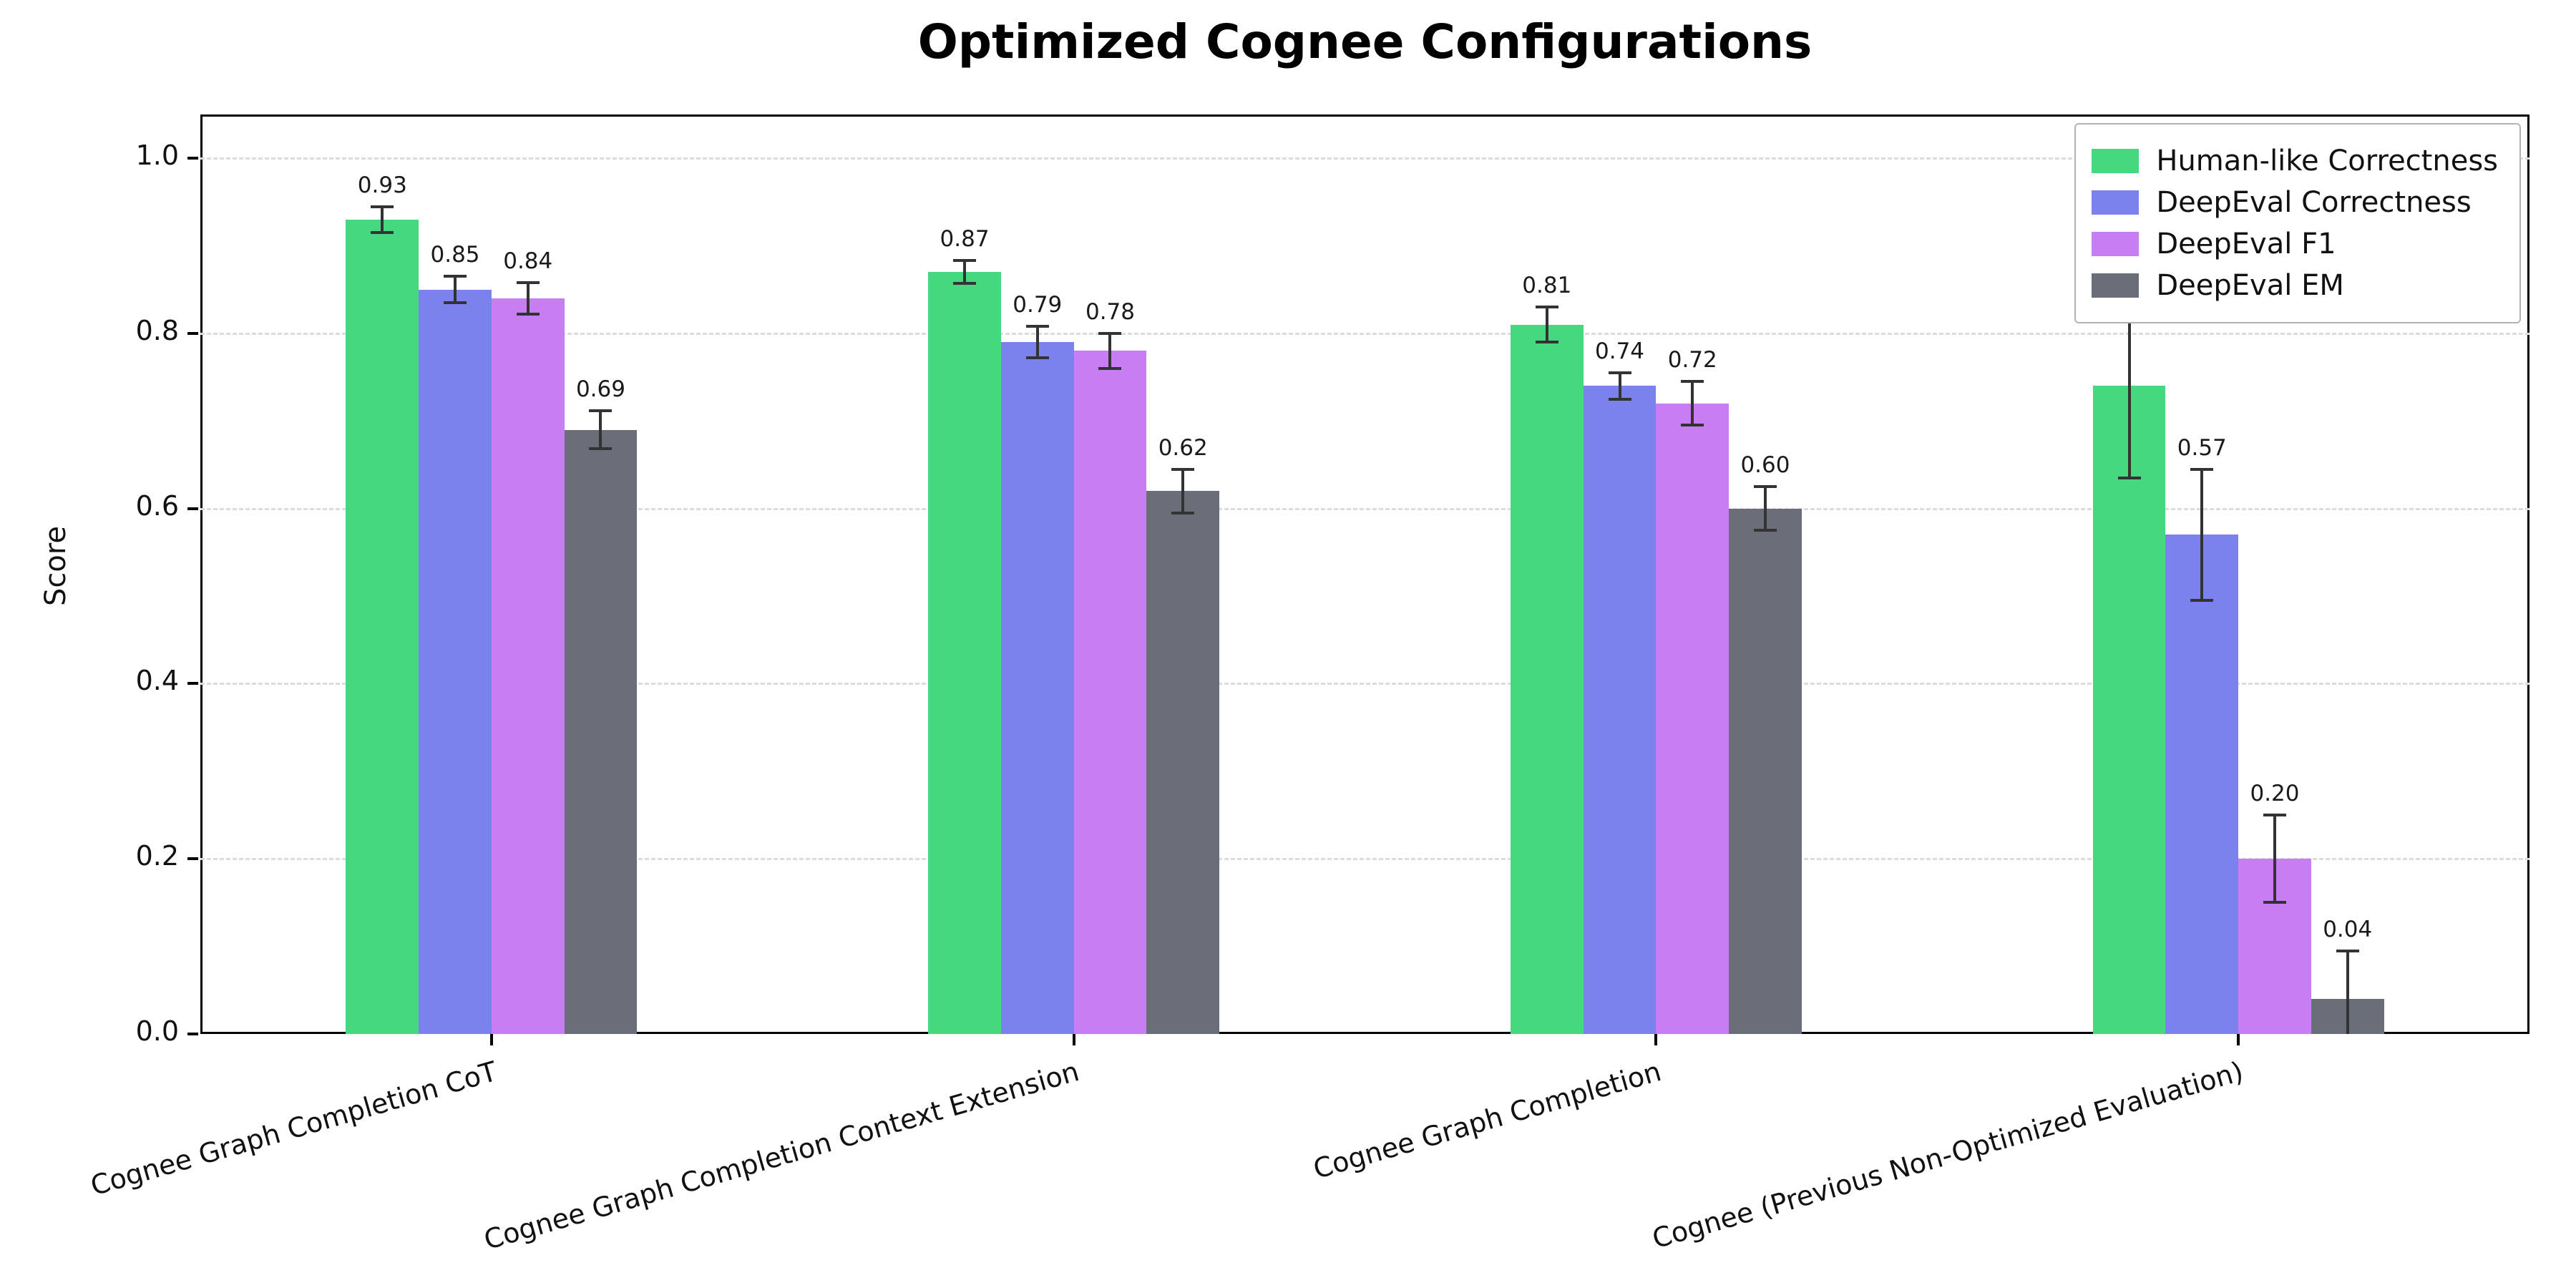  I want to click on value-label: 0.57, so click(2202, 447).